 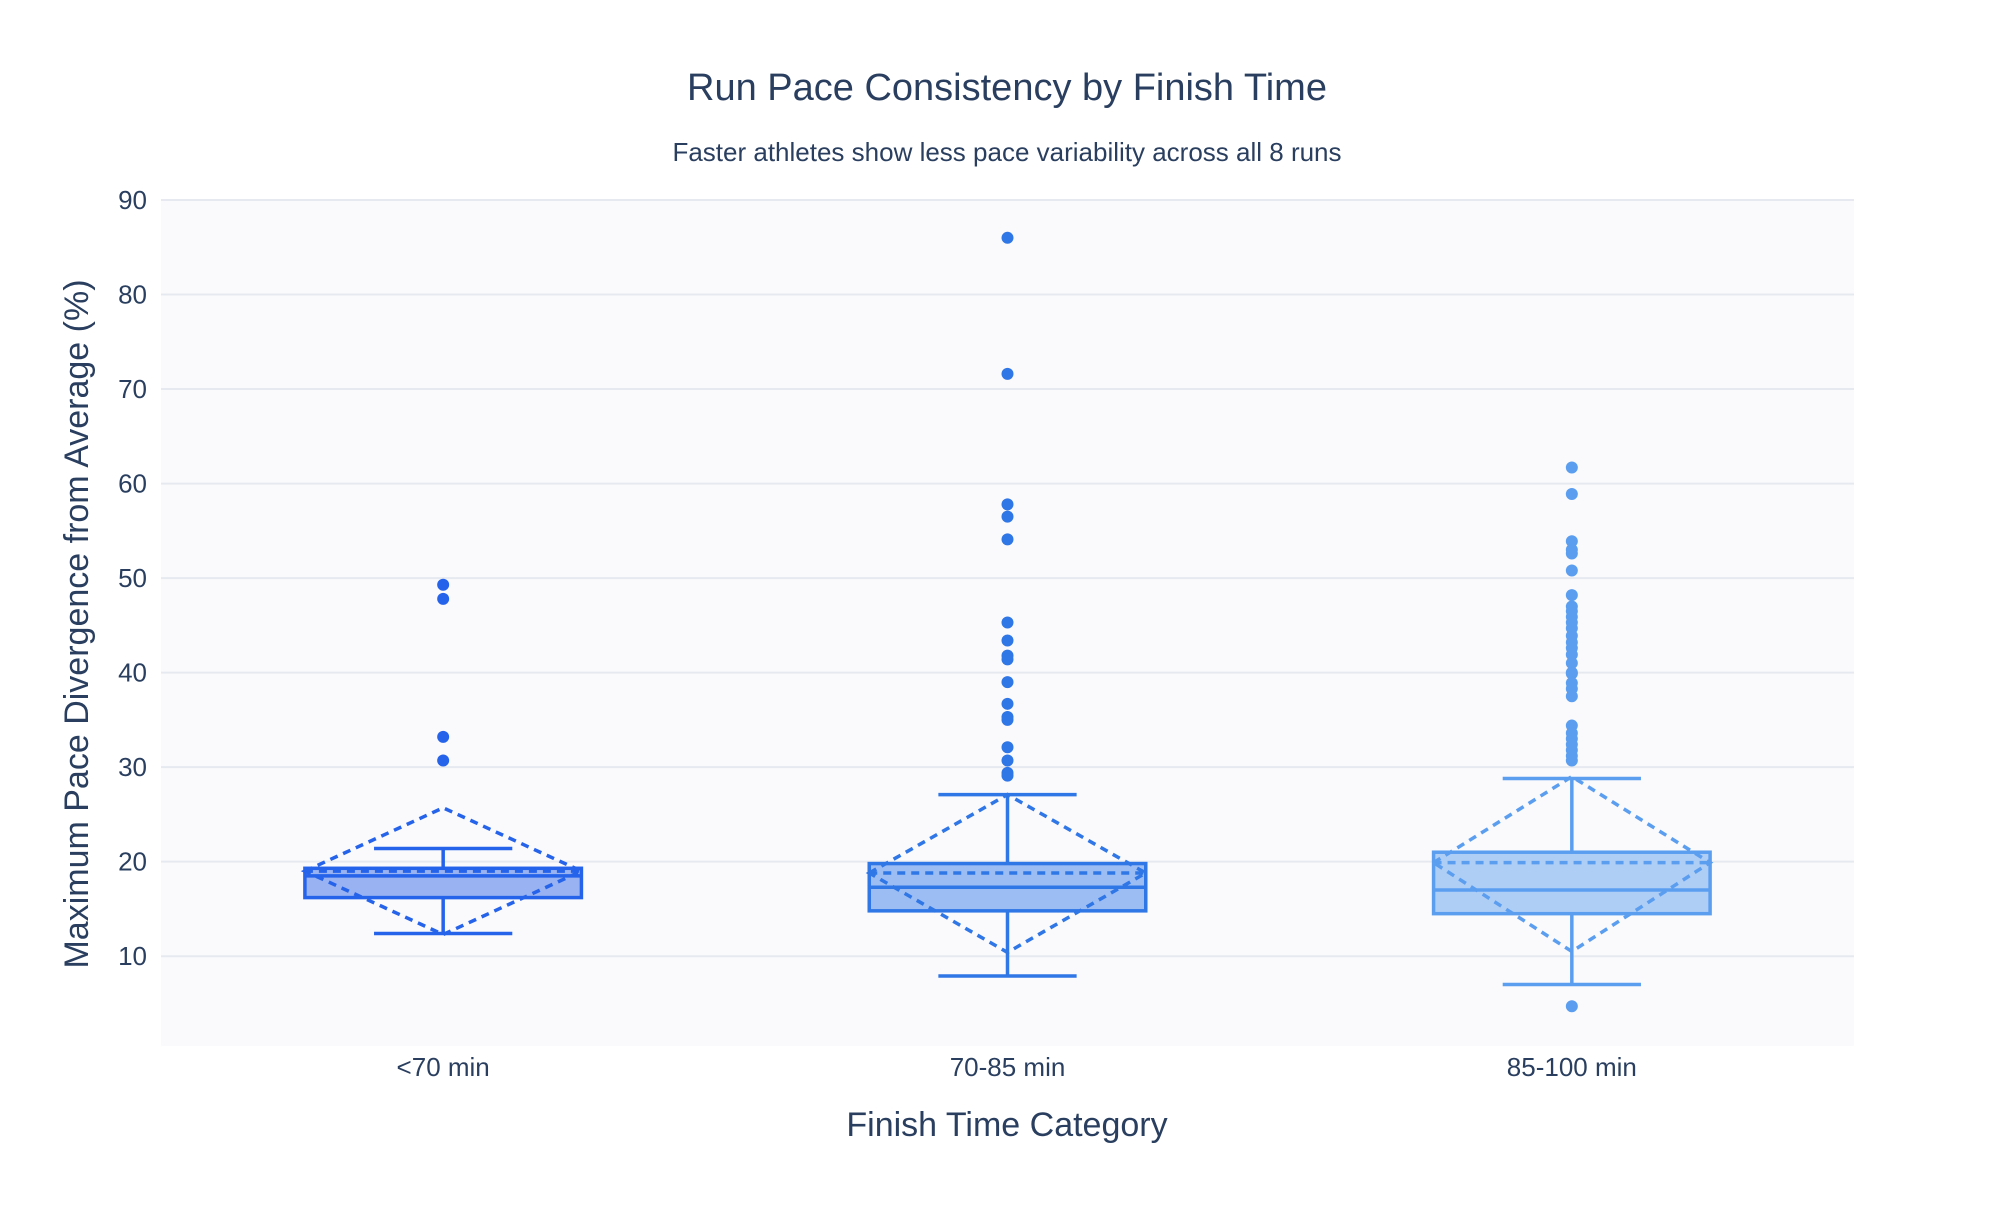 I want to click on x-tick-label: 85-100 min, so click(x=1572, y=1067).